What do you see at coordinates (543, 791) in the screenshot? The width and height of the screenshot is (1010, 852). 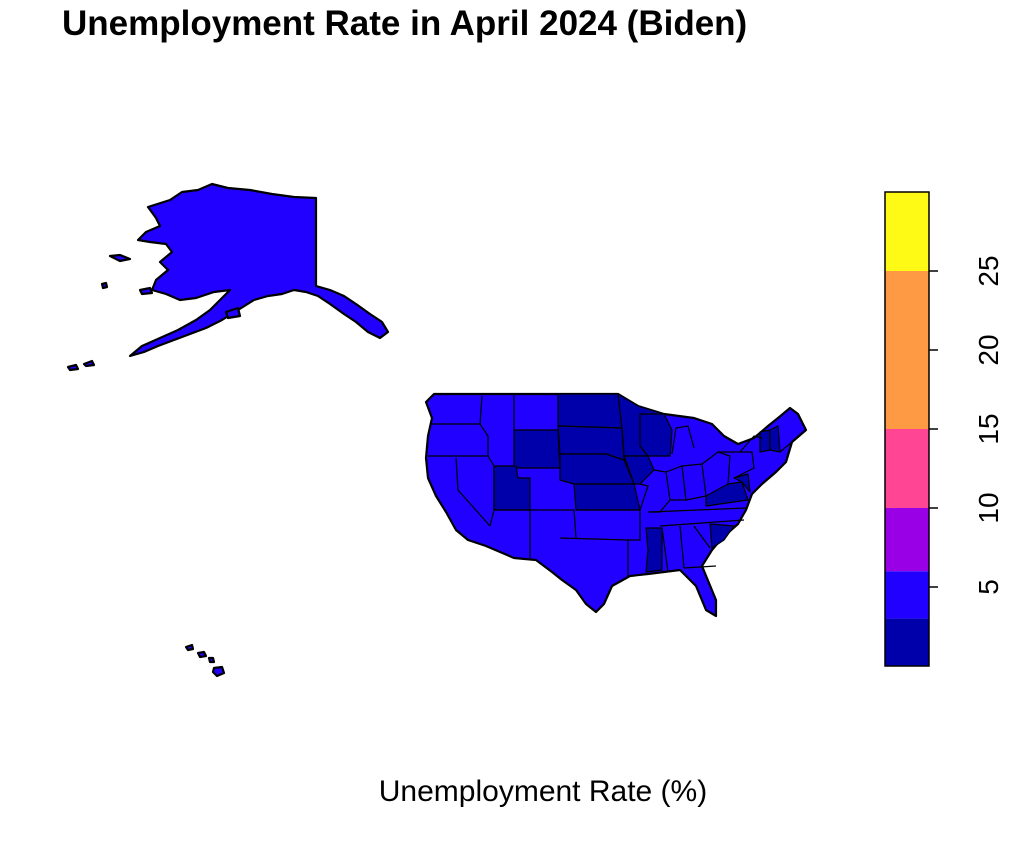 I see `x-axis-label: Unemployment Rate (%)` at bounding box center [543, 791].